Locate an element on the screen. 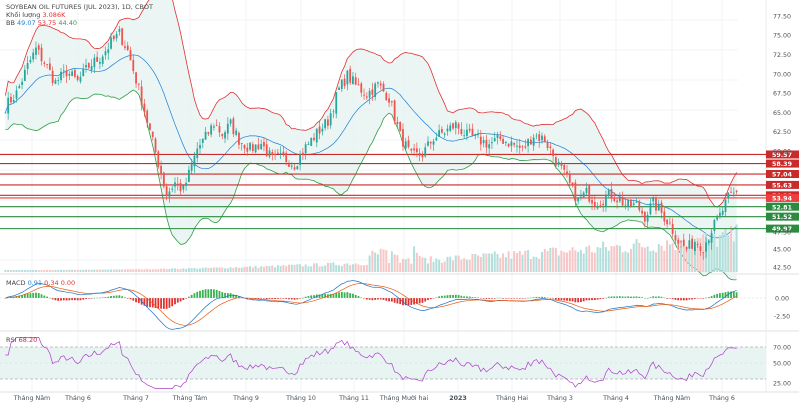  level-label: 55.63 is located at coordinates (782, 186).